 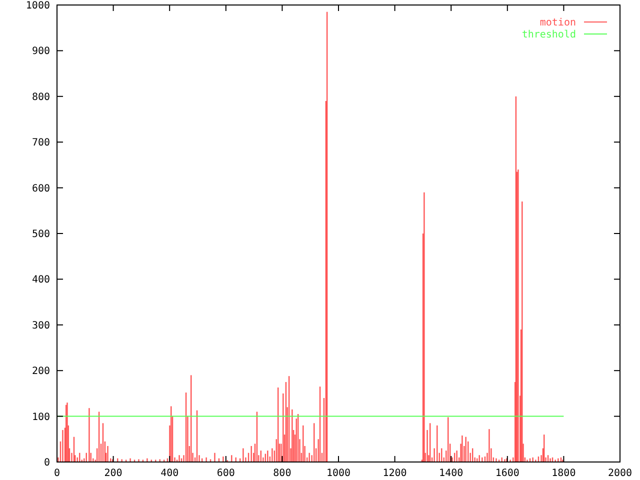 I want to click on y-tick-label: 0, so click(x=47, y=463).